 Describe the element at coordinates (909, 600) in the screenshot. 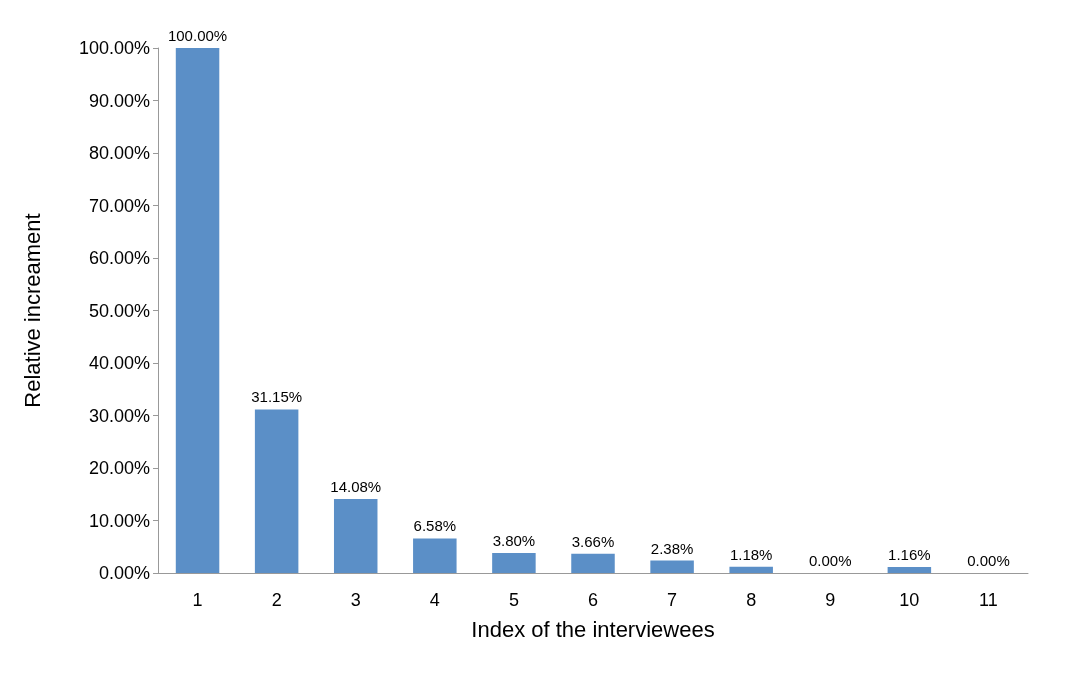

I see `x-tick-label: 10` at that location.